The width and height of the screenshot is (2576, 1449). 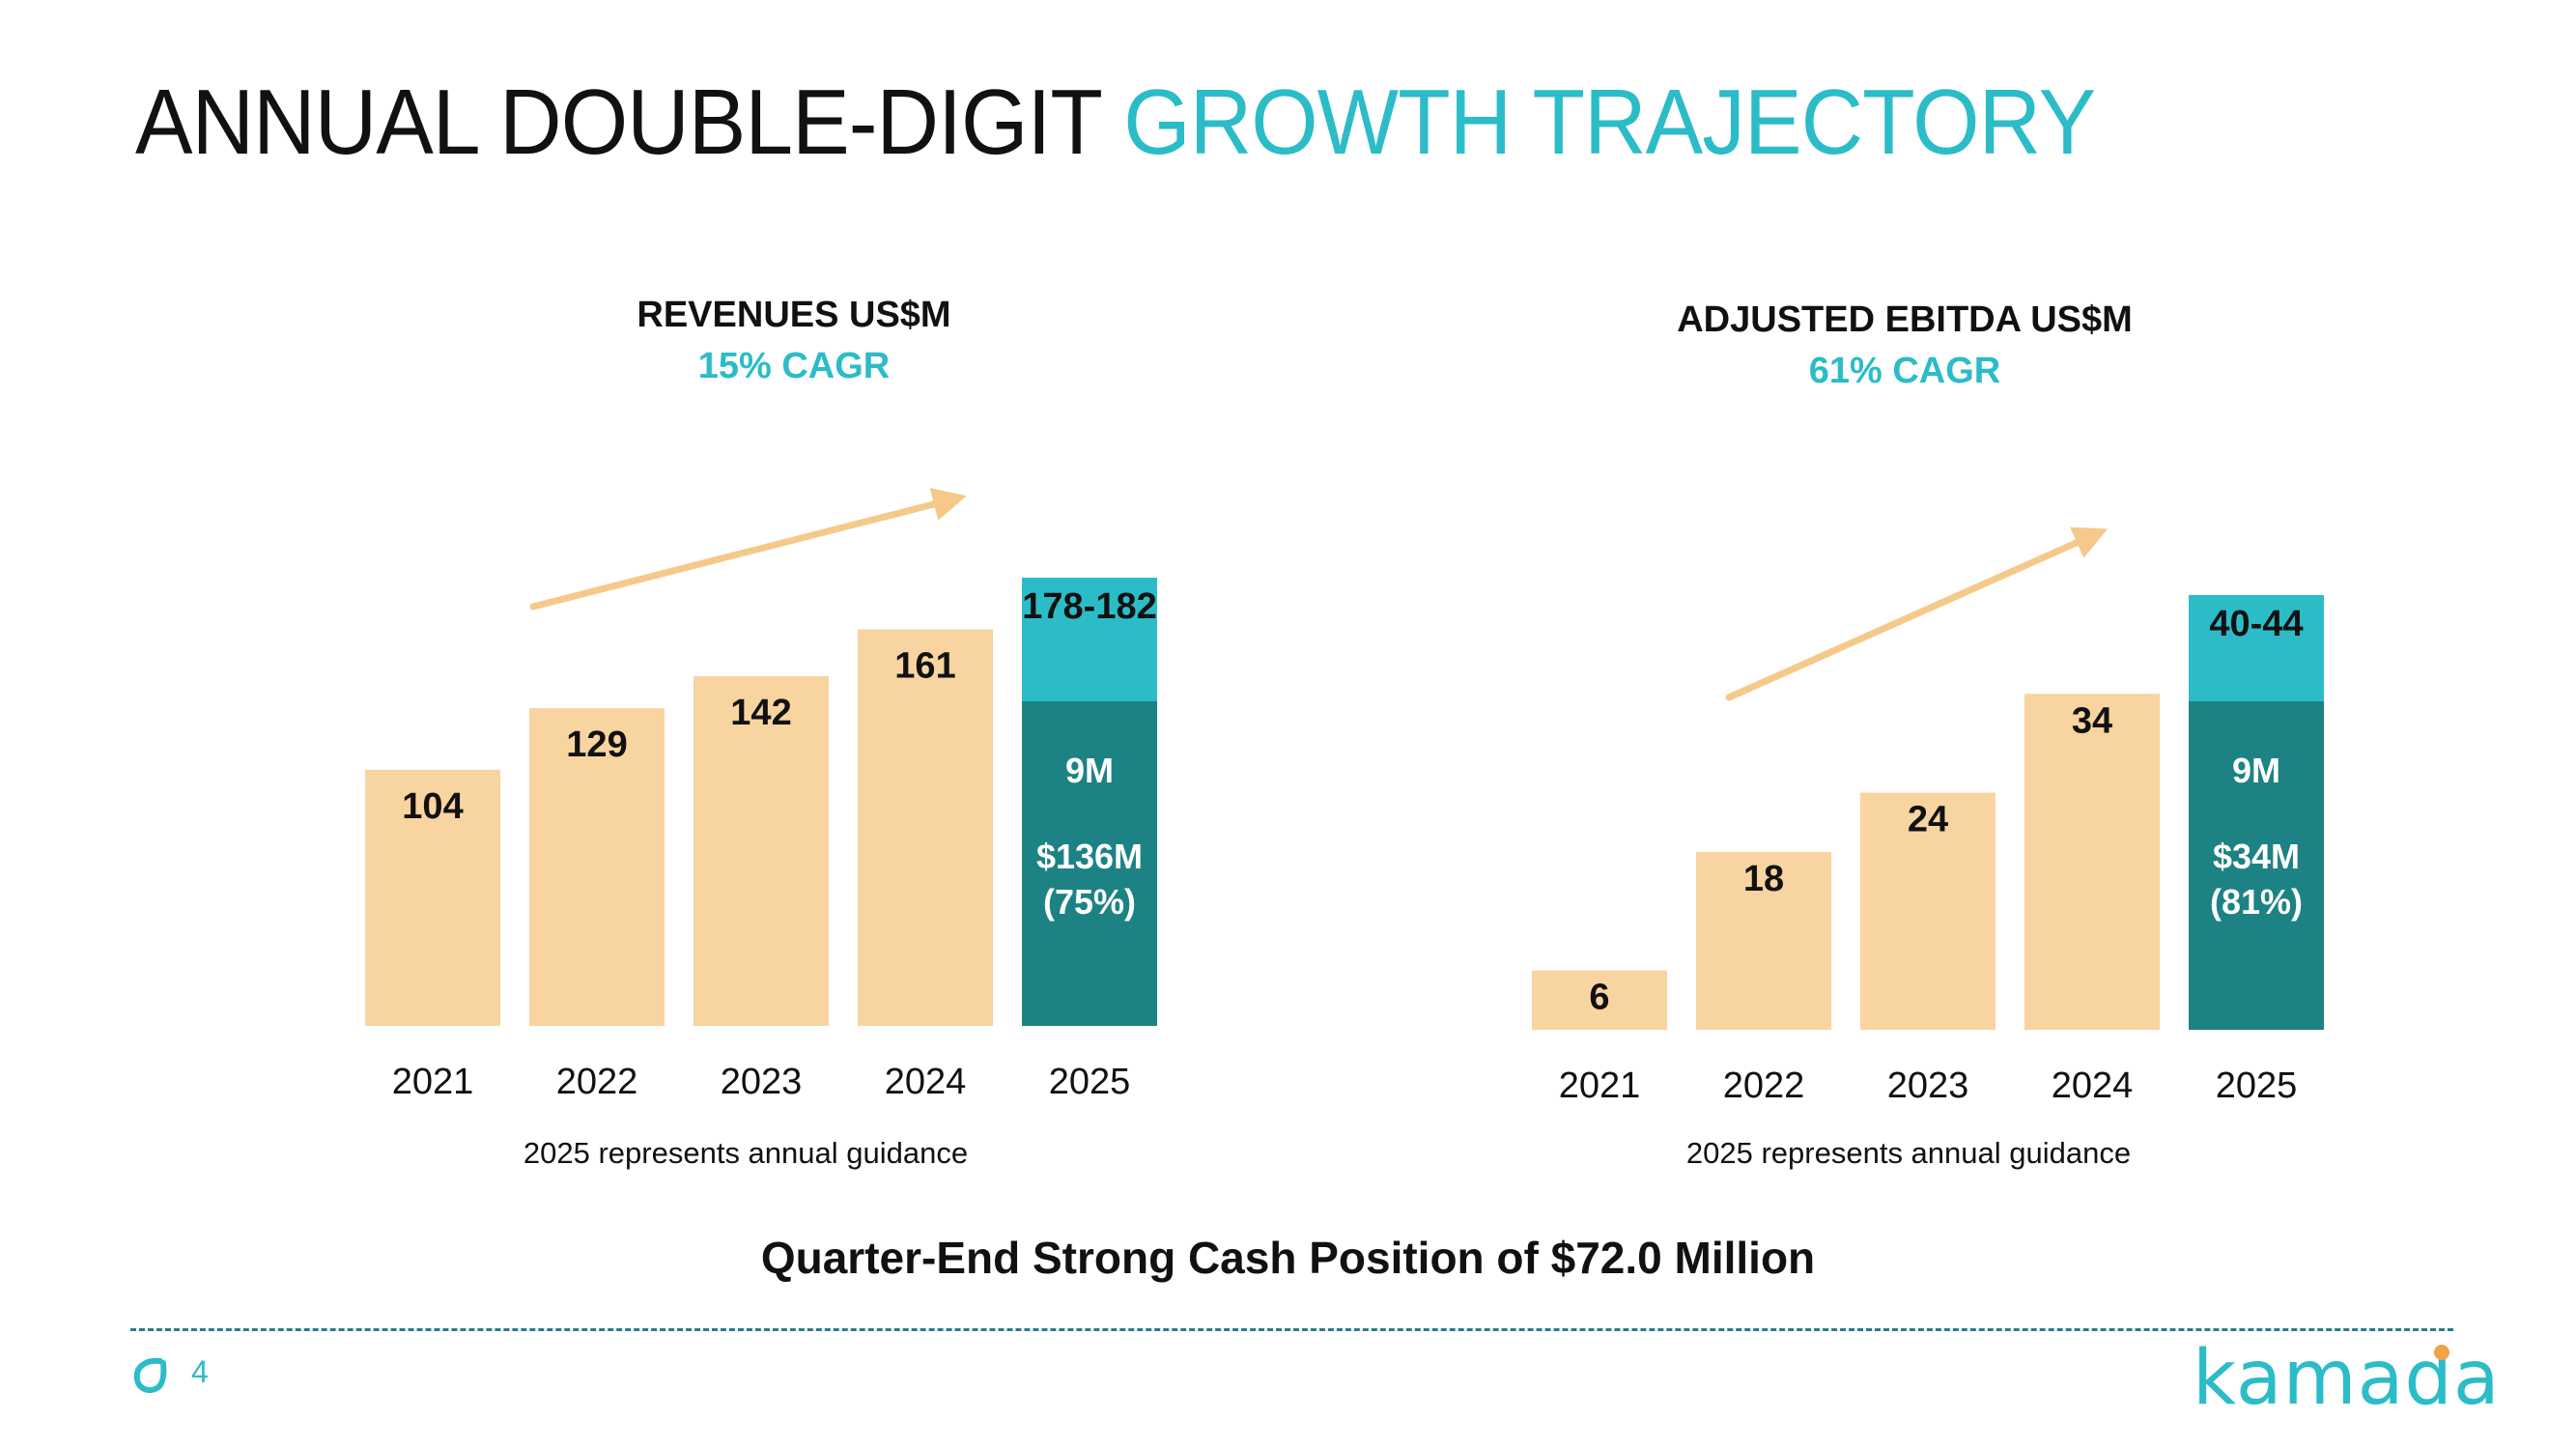 I want to click on ebitda-value-label-2021: 6, so click(x=1599, y=998).